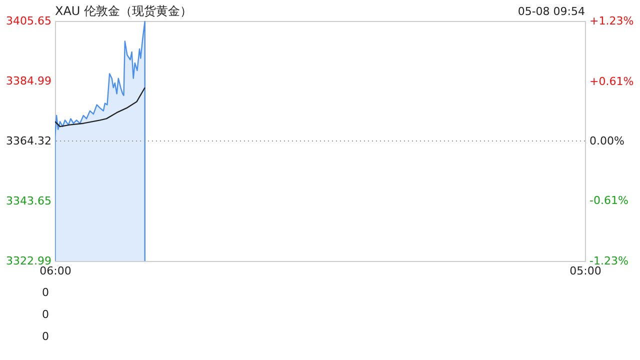 The image size is (640, 360). I want to click on y-tick-label: 3322.99, so click(29, 261).